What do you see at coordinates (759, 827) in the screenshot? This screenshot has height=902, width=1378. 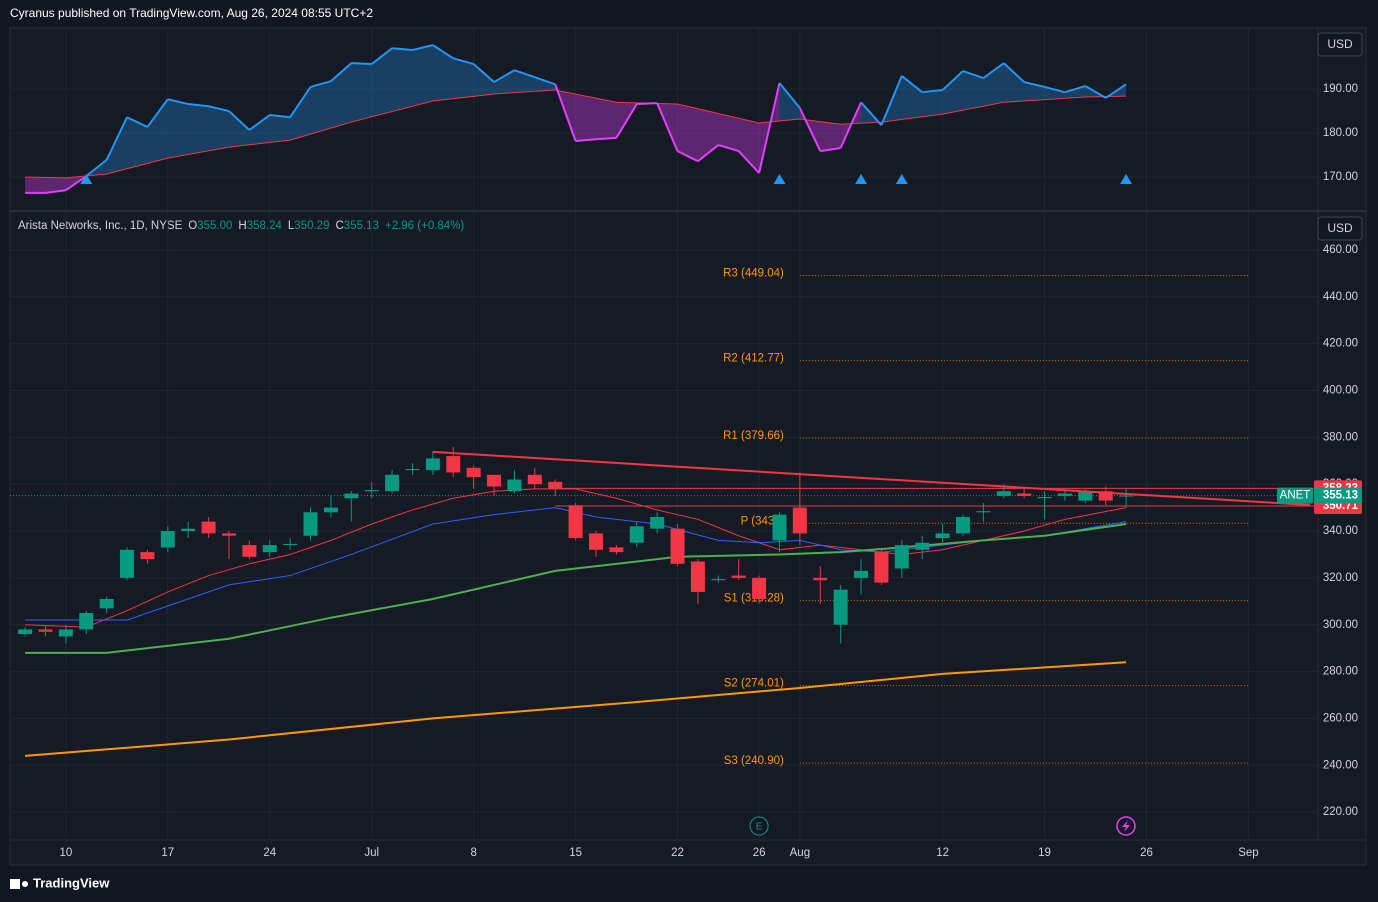 I see `event-label: E` at bounding box center [759, 827].